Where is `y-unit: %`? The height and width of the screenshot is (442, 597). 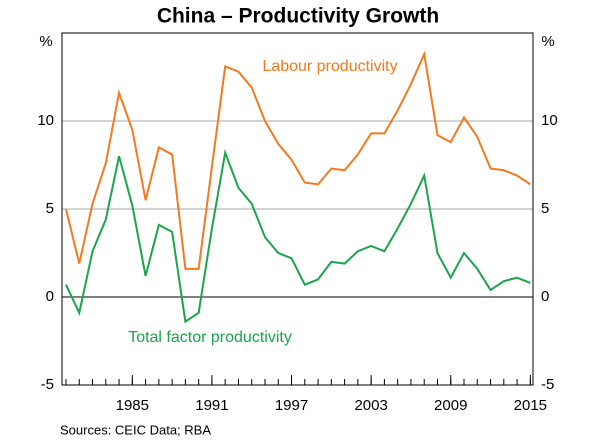
y-unit: % is located at coordinates (45, 41).